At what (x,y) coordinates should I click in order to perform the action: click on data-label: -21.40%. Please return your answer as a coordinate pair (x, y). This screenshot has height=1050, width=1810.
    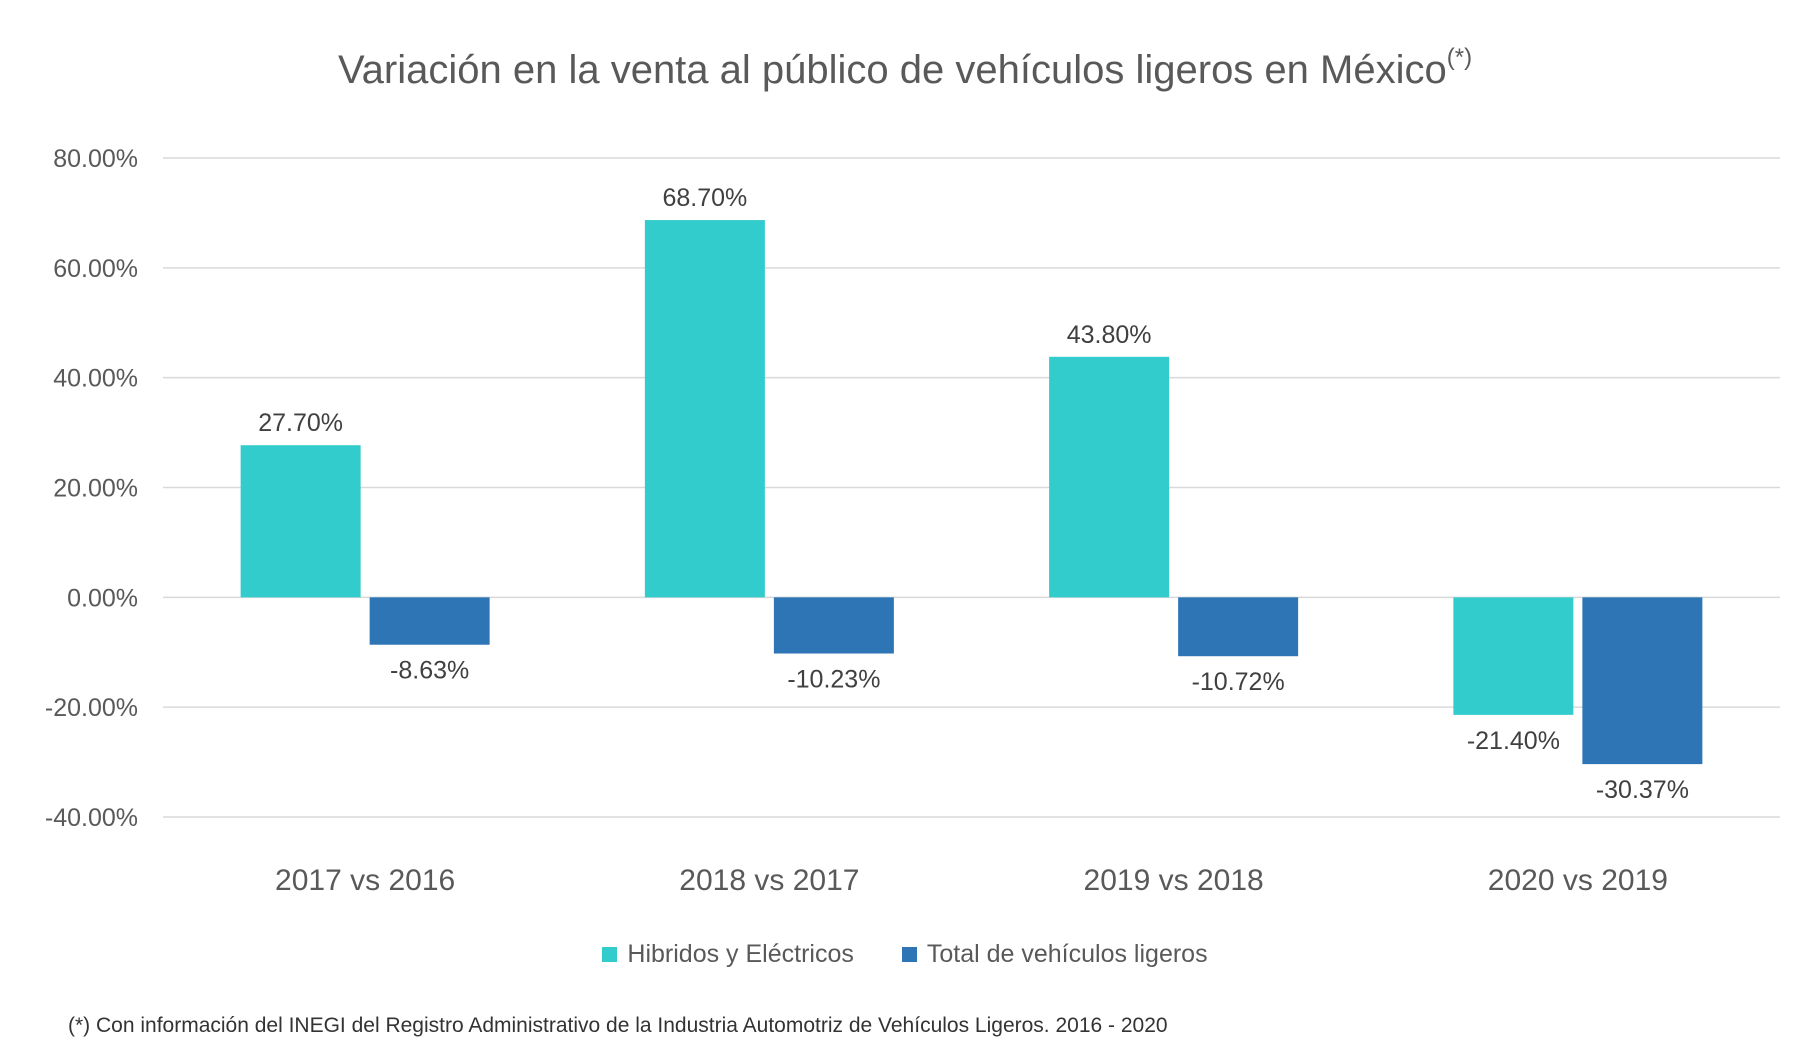
    Looking at the image, I should click on (1513, 741).